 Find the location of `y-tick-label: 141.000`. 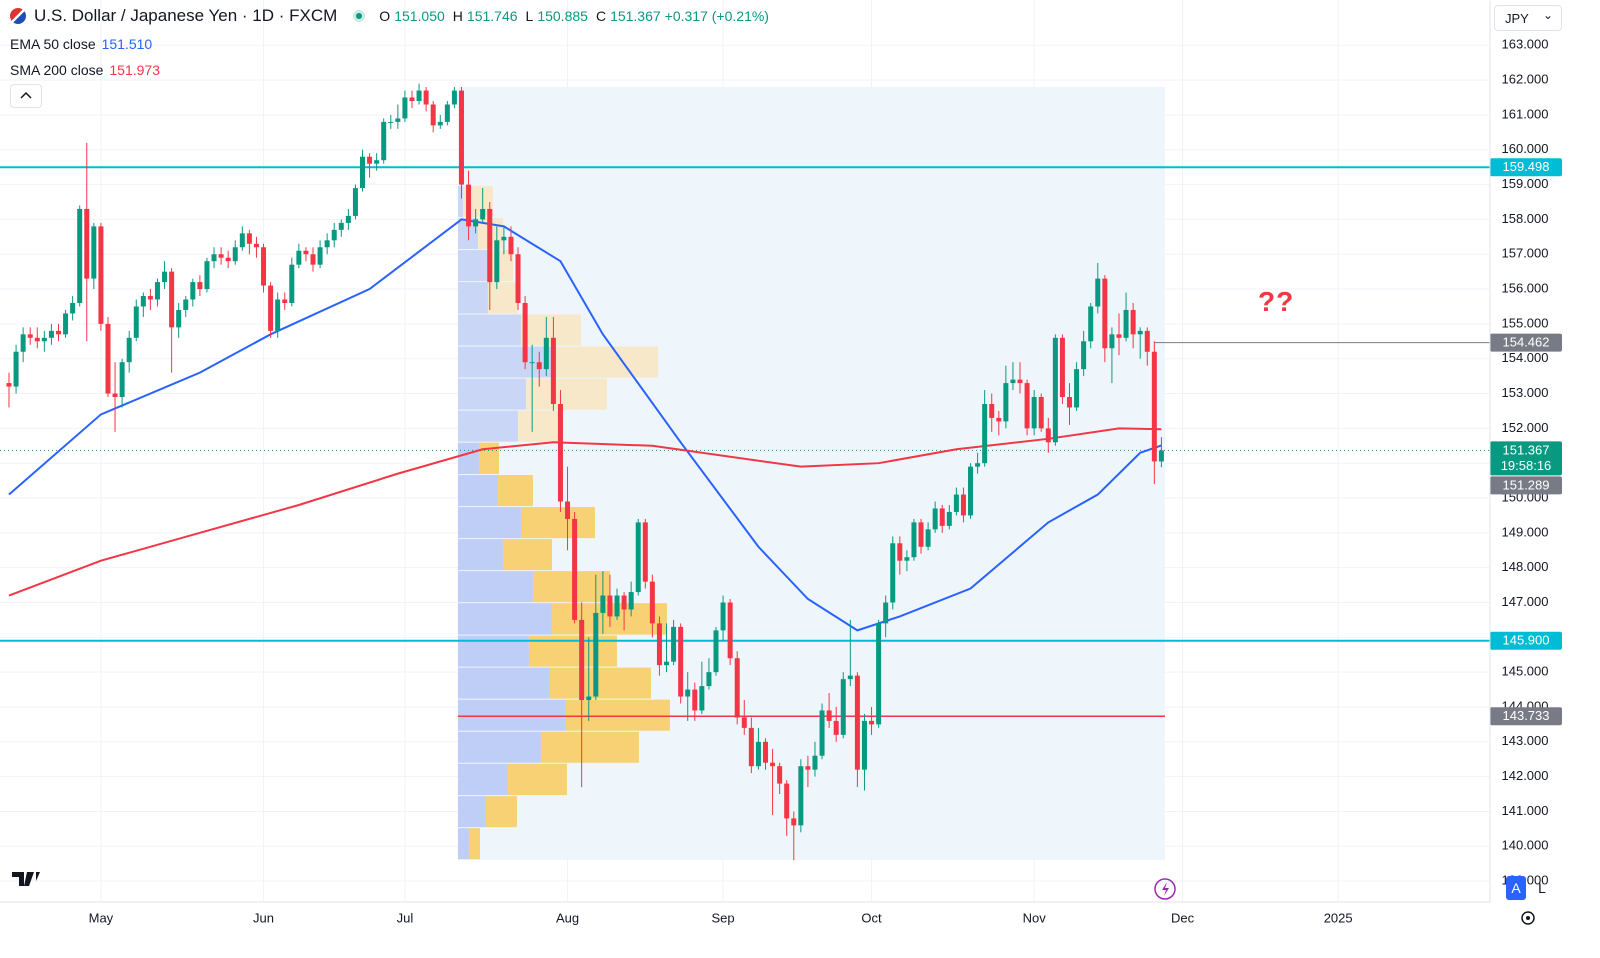

y-tick-label: 141.000 is located at coordinates (1525, 810).